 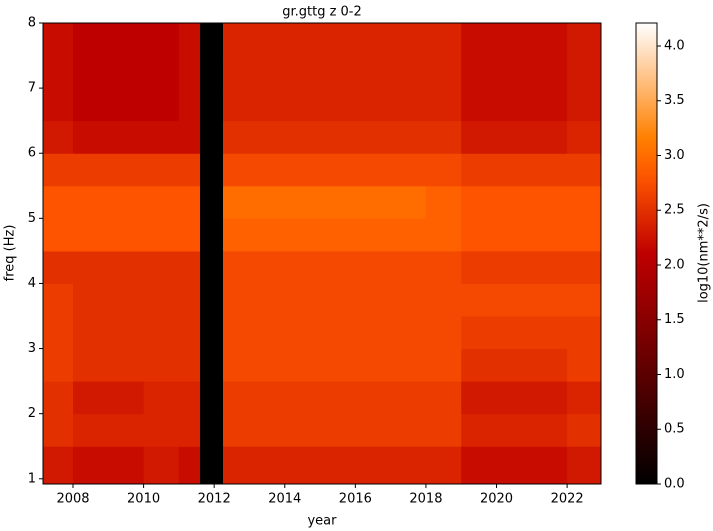 What do you see at coordinates (32, 88) in the screenshot?
I see `y-tick-label: 7` at bounding box center [32, 88].